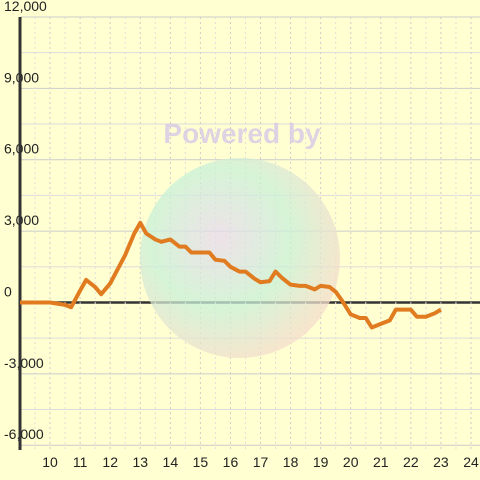  Describe the element at coordinates (8, 291) in the screenshot. I see `y-tick-label: 0` at that location.